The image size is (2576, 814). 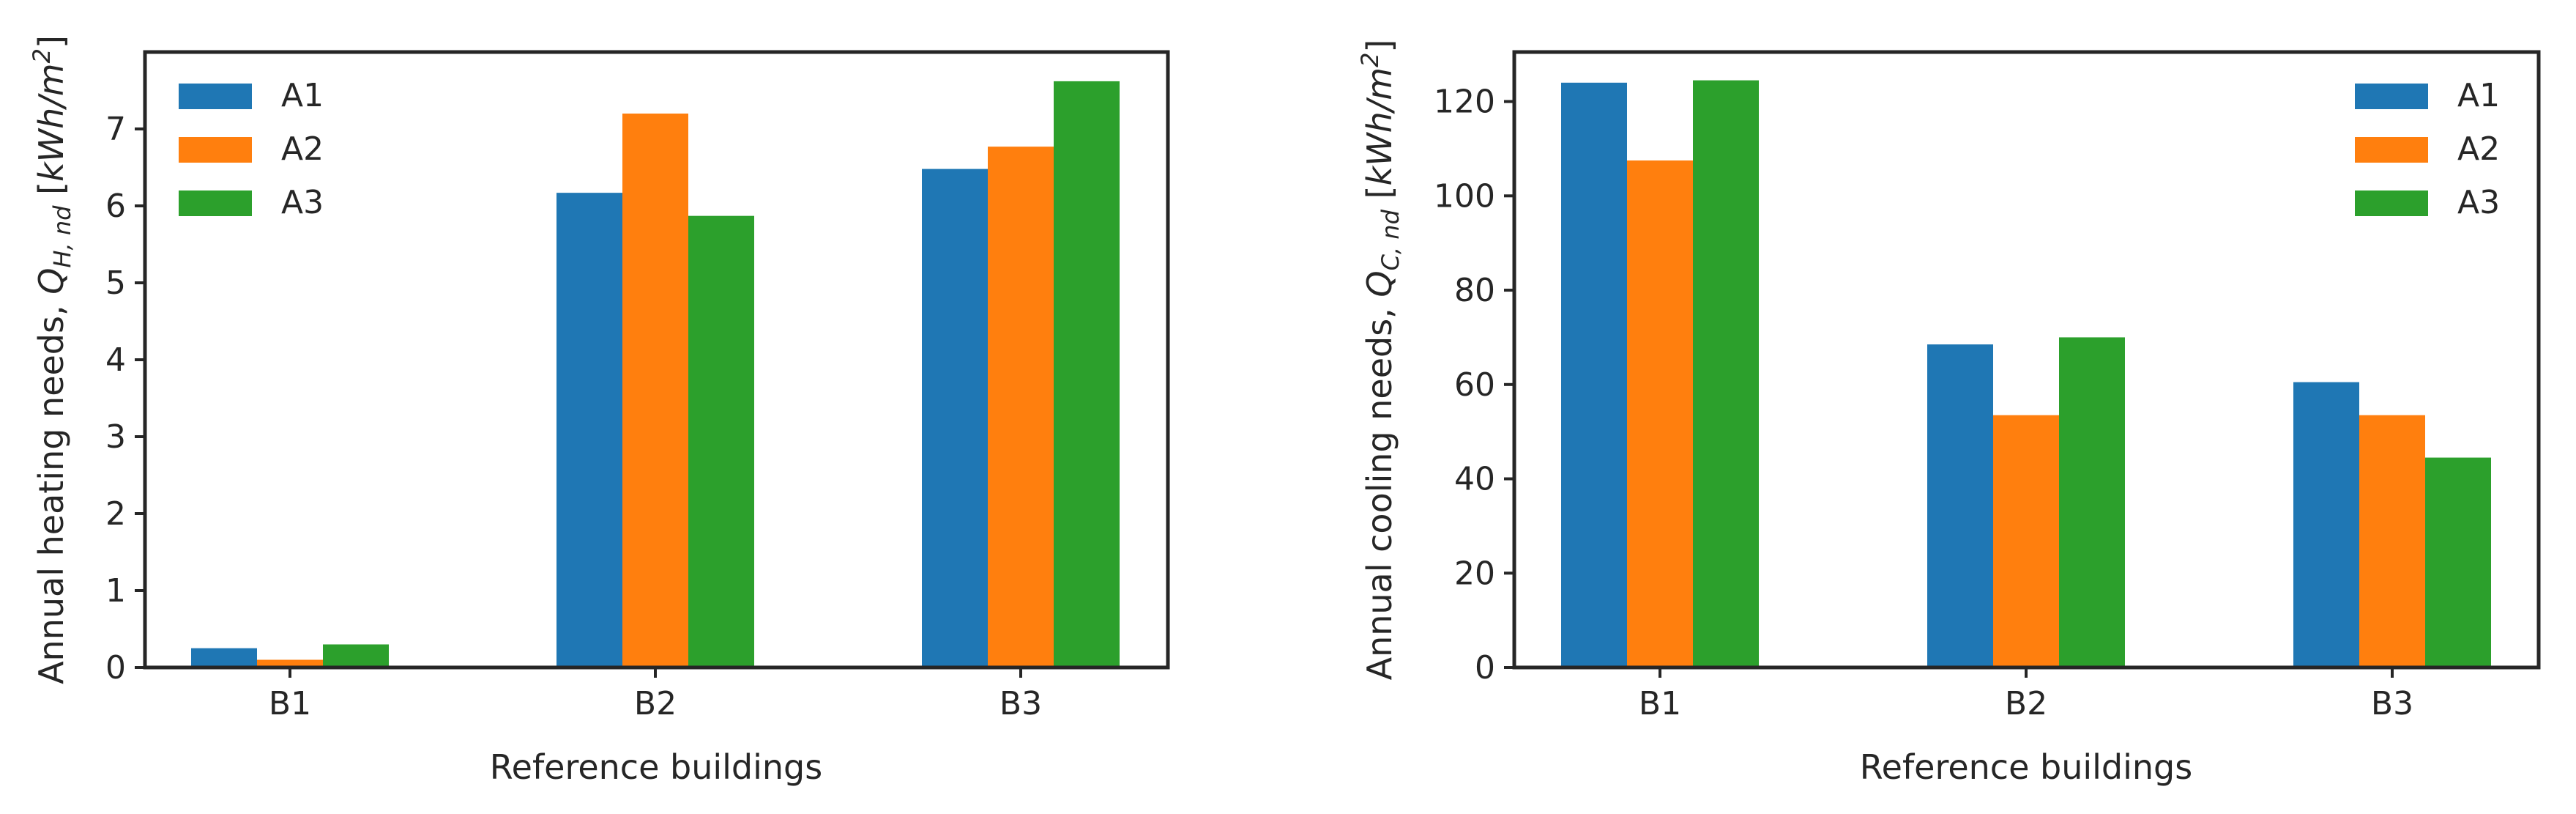 I want to click on y-tick-label: 6, so click(x=115, y=206).